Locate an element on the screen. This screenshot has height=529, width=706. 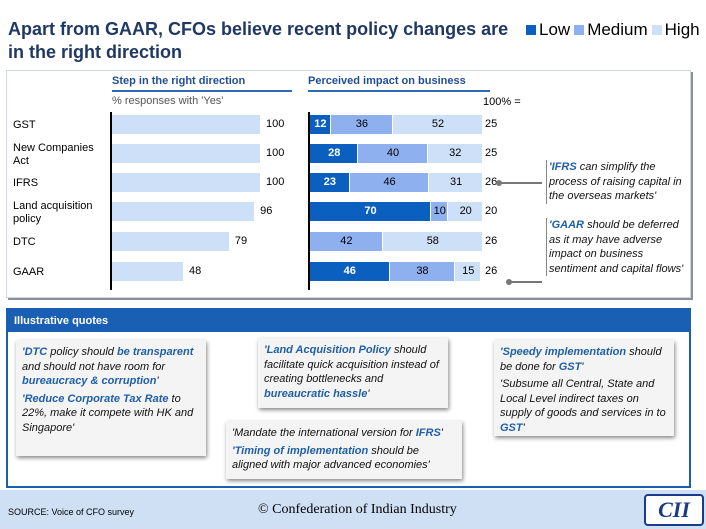
highlight-text: 'Speedy implementation is located at coordinates (563, 352).